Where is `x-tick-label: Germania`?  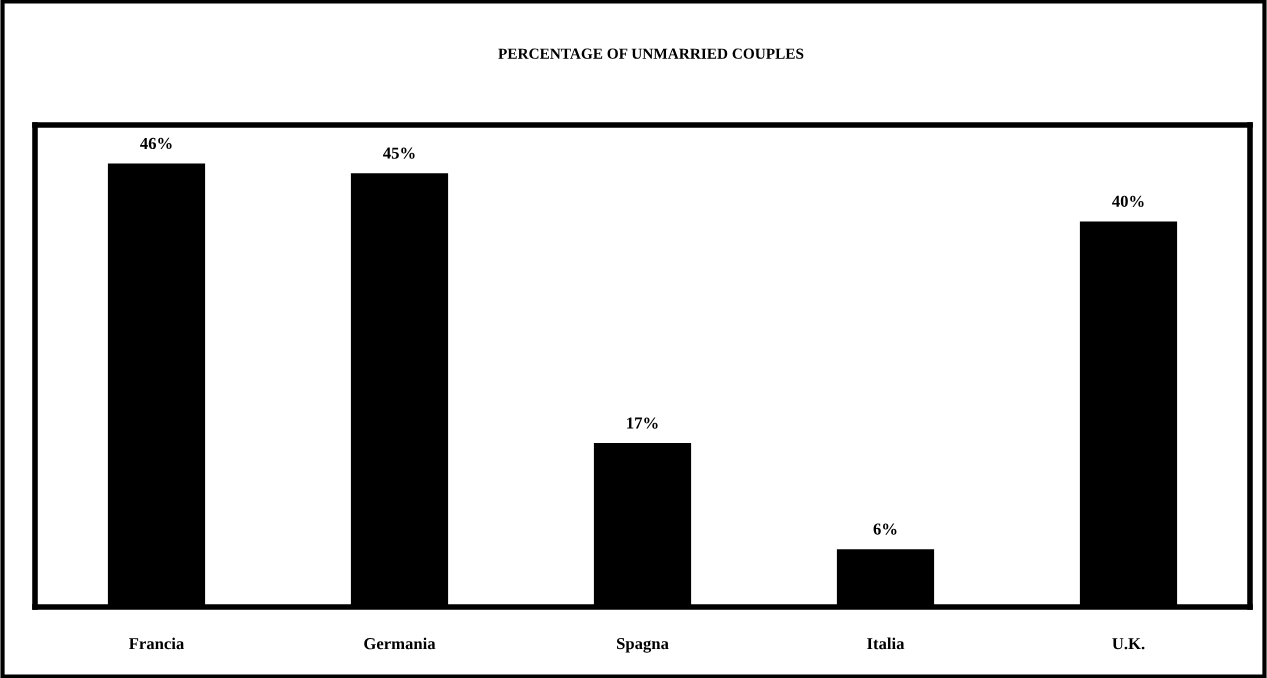 x-tick-label: Germania is located at coordinates (400, 643).